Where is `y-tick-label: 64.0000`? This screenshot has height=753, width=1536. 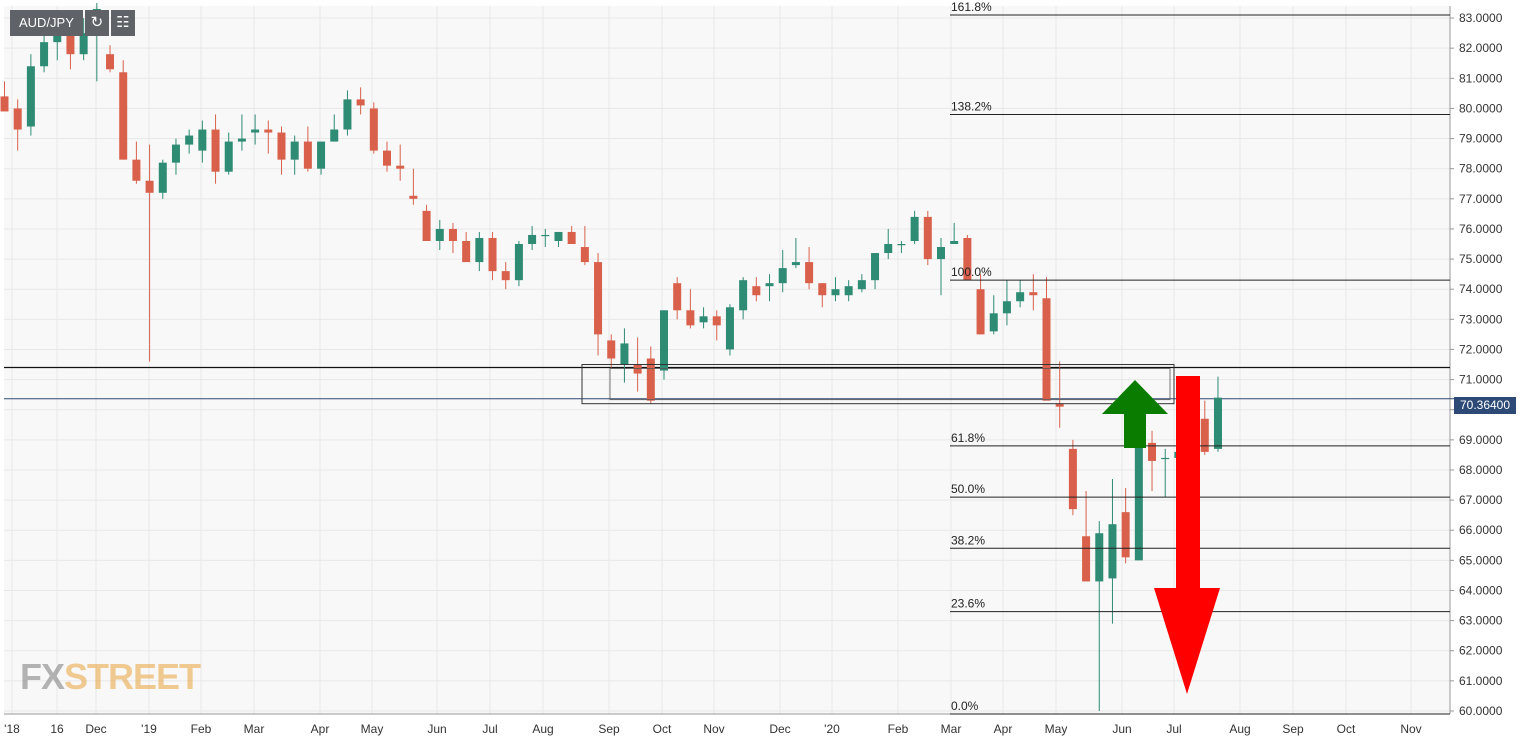 y-tick-label: 64.0000 is located at coordinates (1481, 590).